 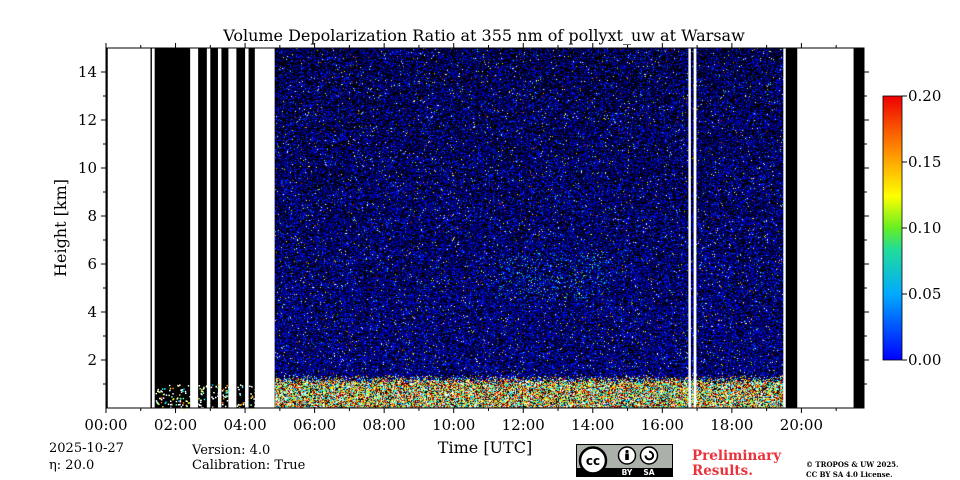 What do you see at coordinates (593, 460) in the screenshot?
I see `cc-logo-icon` at bounding box center [593, 460].